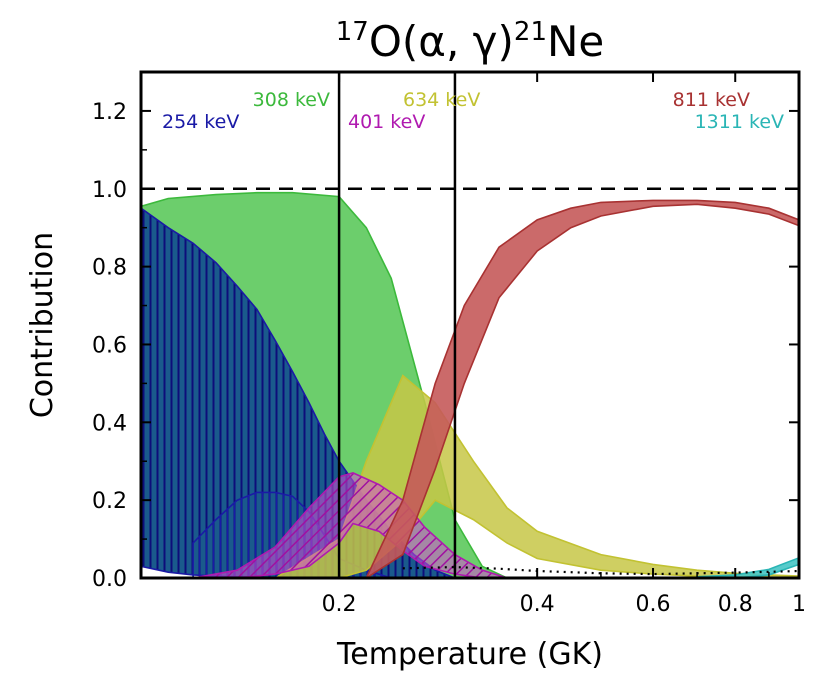 The width and height of the screenshot is (830, 692). I want to click on legend-label-401-kev: 401 keV, so click(386, 122).